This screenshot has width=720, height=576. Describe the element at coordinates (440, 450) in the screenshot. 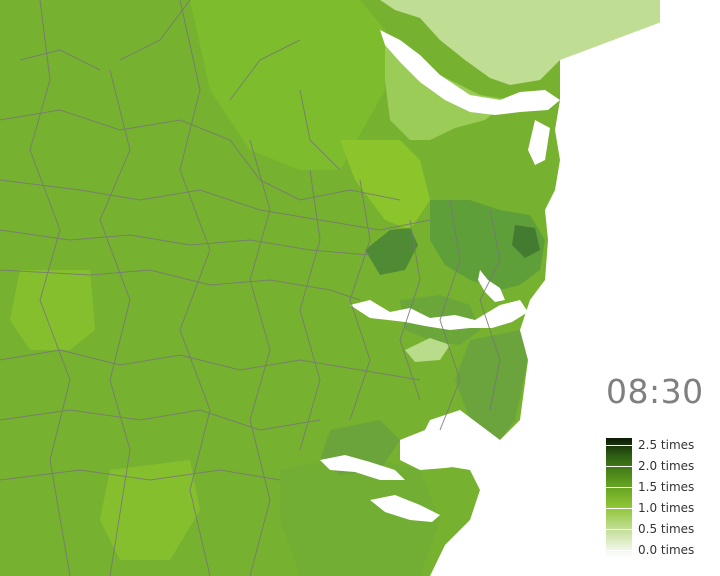

I see `water-botany-bay` at that location.